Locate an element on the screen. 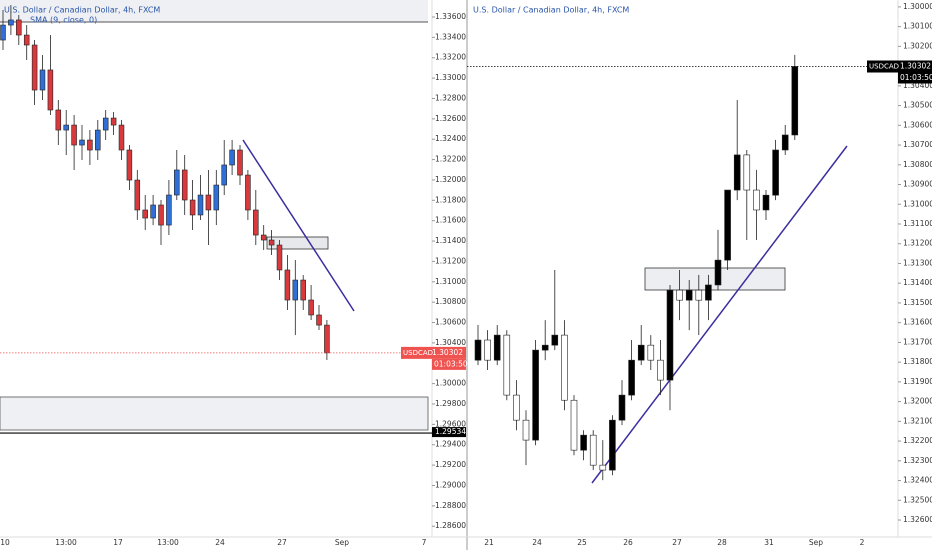 The image size is (932, 550). y-tick-label: 1.33400 is located at coordinates (450, 36).